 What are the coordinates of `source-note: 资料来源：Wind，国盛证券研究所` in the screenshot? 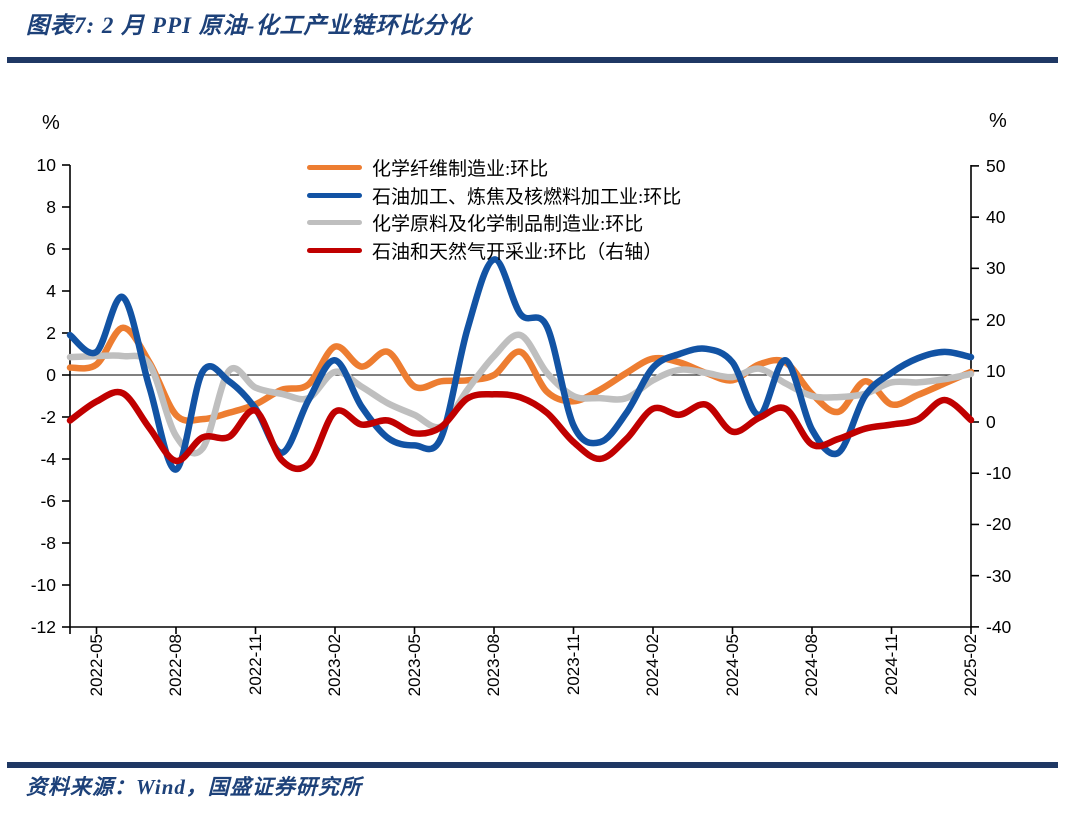 It's located at (194, 787).